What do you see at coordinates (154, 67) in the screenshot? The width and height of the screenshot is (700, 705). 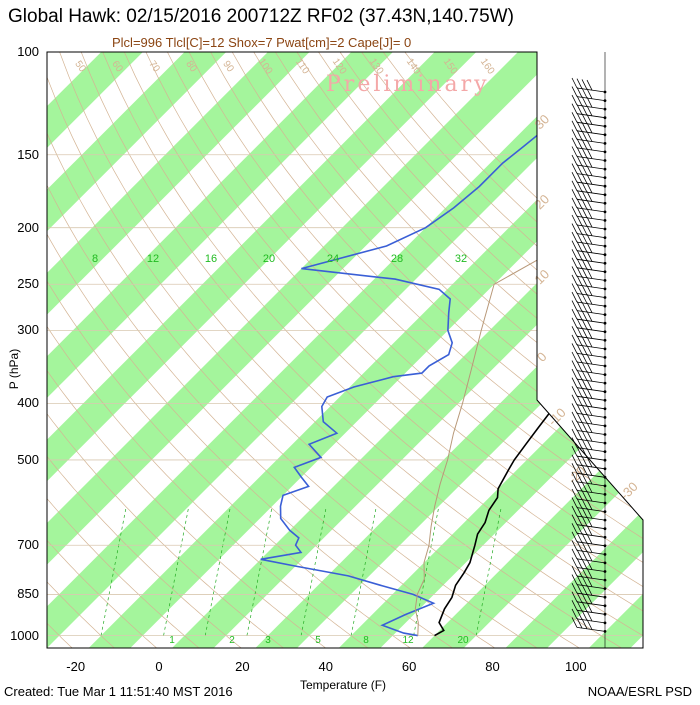 I see `dry-adiabat-label: 70` at bounding box center [154, 67].